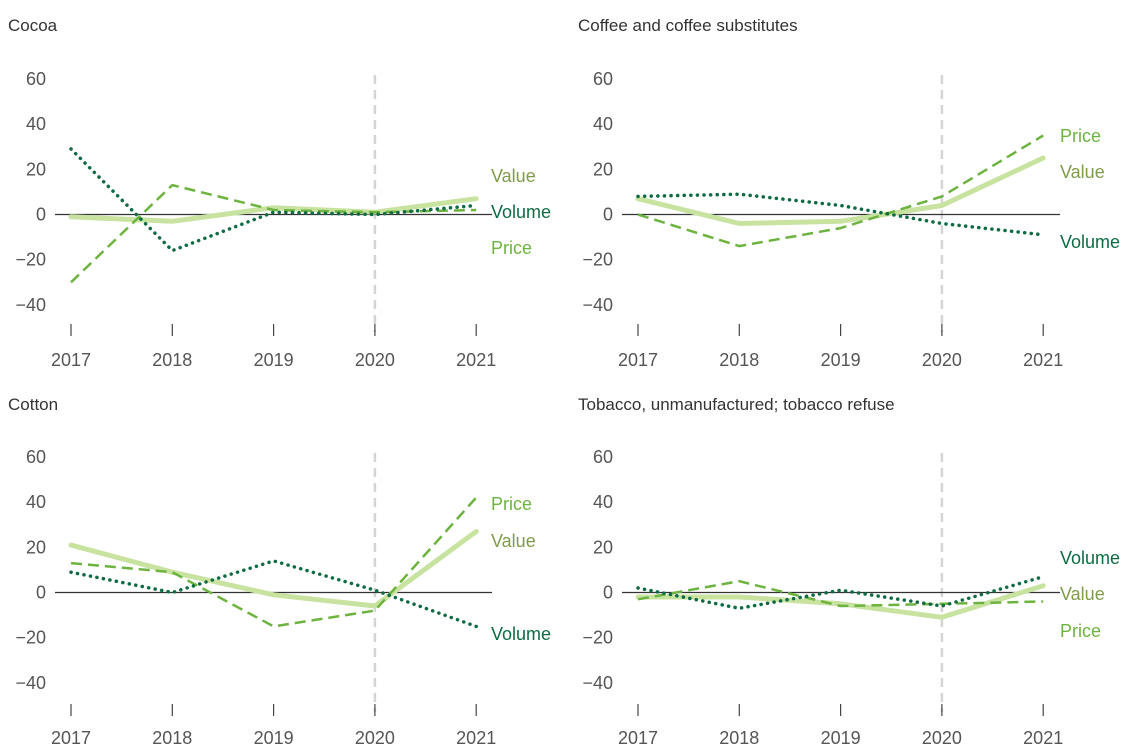 This screenshot has width=1131, height=752. What do you see at coordinates (736, 404) in the screenshot?
I see `panel-title: Tobacco, unmanufactured; tobacco refuse` at bounding box center [736, 404].